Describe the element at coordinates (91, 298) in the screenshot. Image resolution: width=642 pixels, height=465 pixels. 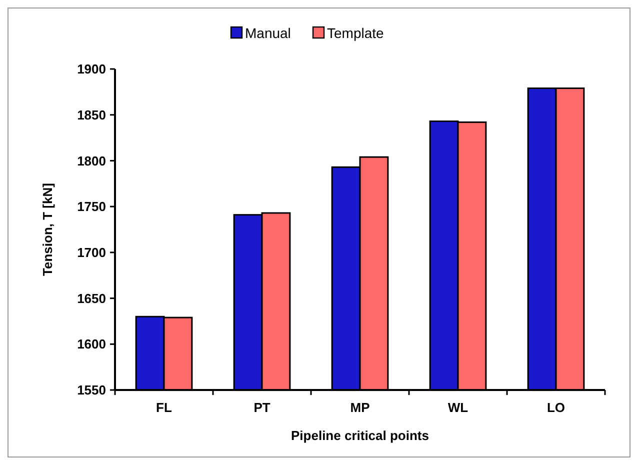
I see `y-tick-label: 1650` at that location.